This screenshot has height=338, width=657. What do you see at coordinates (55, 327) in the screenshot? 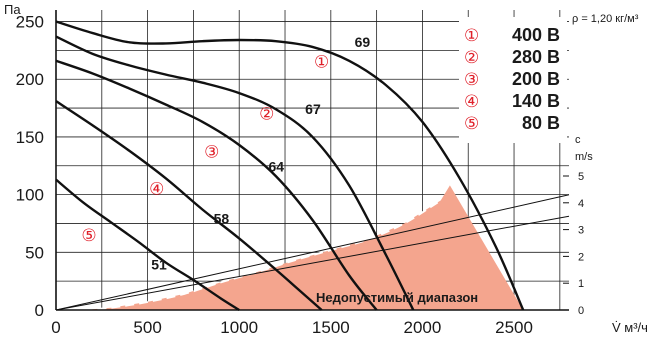
I see `x-tick-label: 0` at bounding box center [55, 327].